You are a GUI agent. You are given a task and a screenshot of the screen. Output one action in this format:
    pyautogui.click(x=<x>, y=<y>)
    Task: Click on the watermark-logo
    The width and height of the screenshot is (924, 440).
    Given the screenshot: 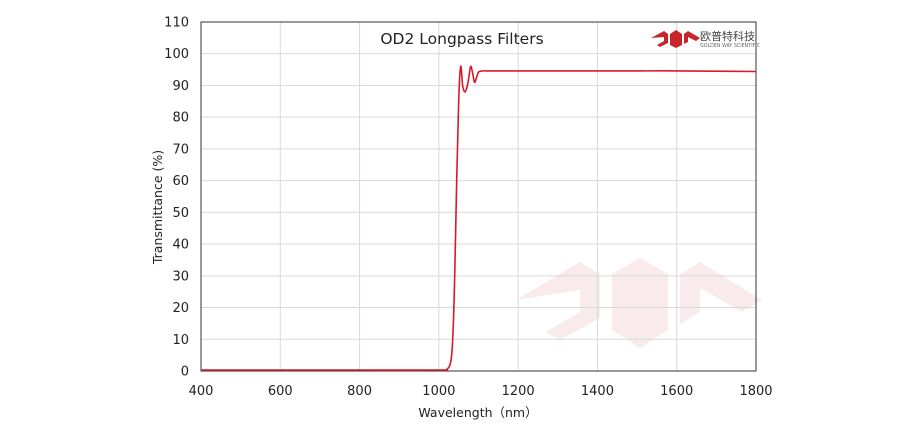 What is the action you would take?
    pyautogui.click(x=639, y=303)
    